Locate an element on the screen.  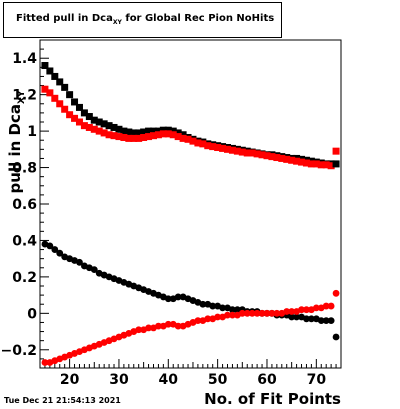
y-tick-label: 0.8 is located at coordinates (24, 169).